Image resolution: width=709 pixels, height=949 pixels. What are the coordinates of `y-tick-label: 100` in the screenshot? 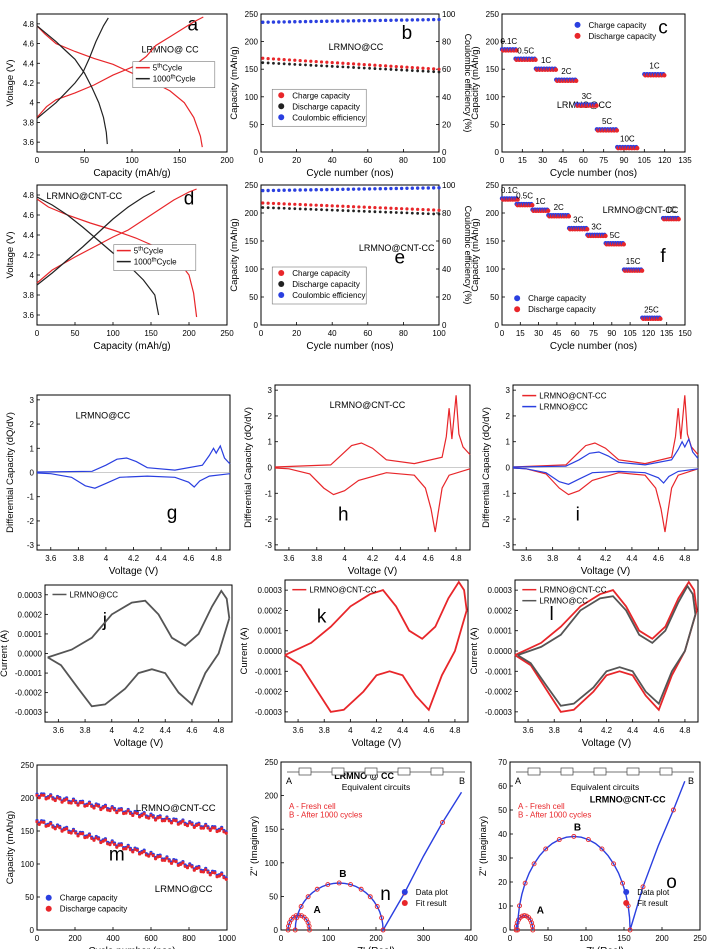 It's located at (272, 863).